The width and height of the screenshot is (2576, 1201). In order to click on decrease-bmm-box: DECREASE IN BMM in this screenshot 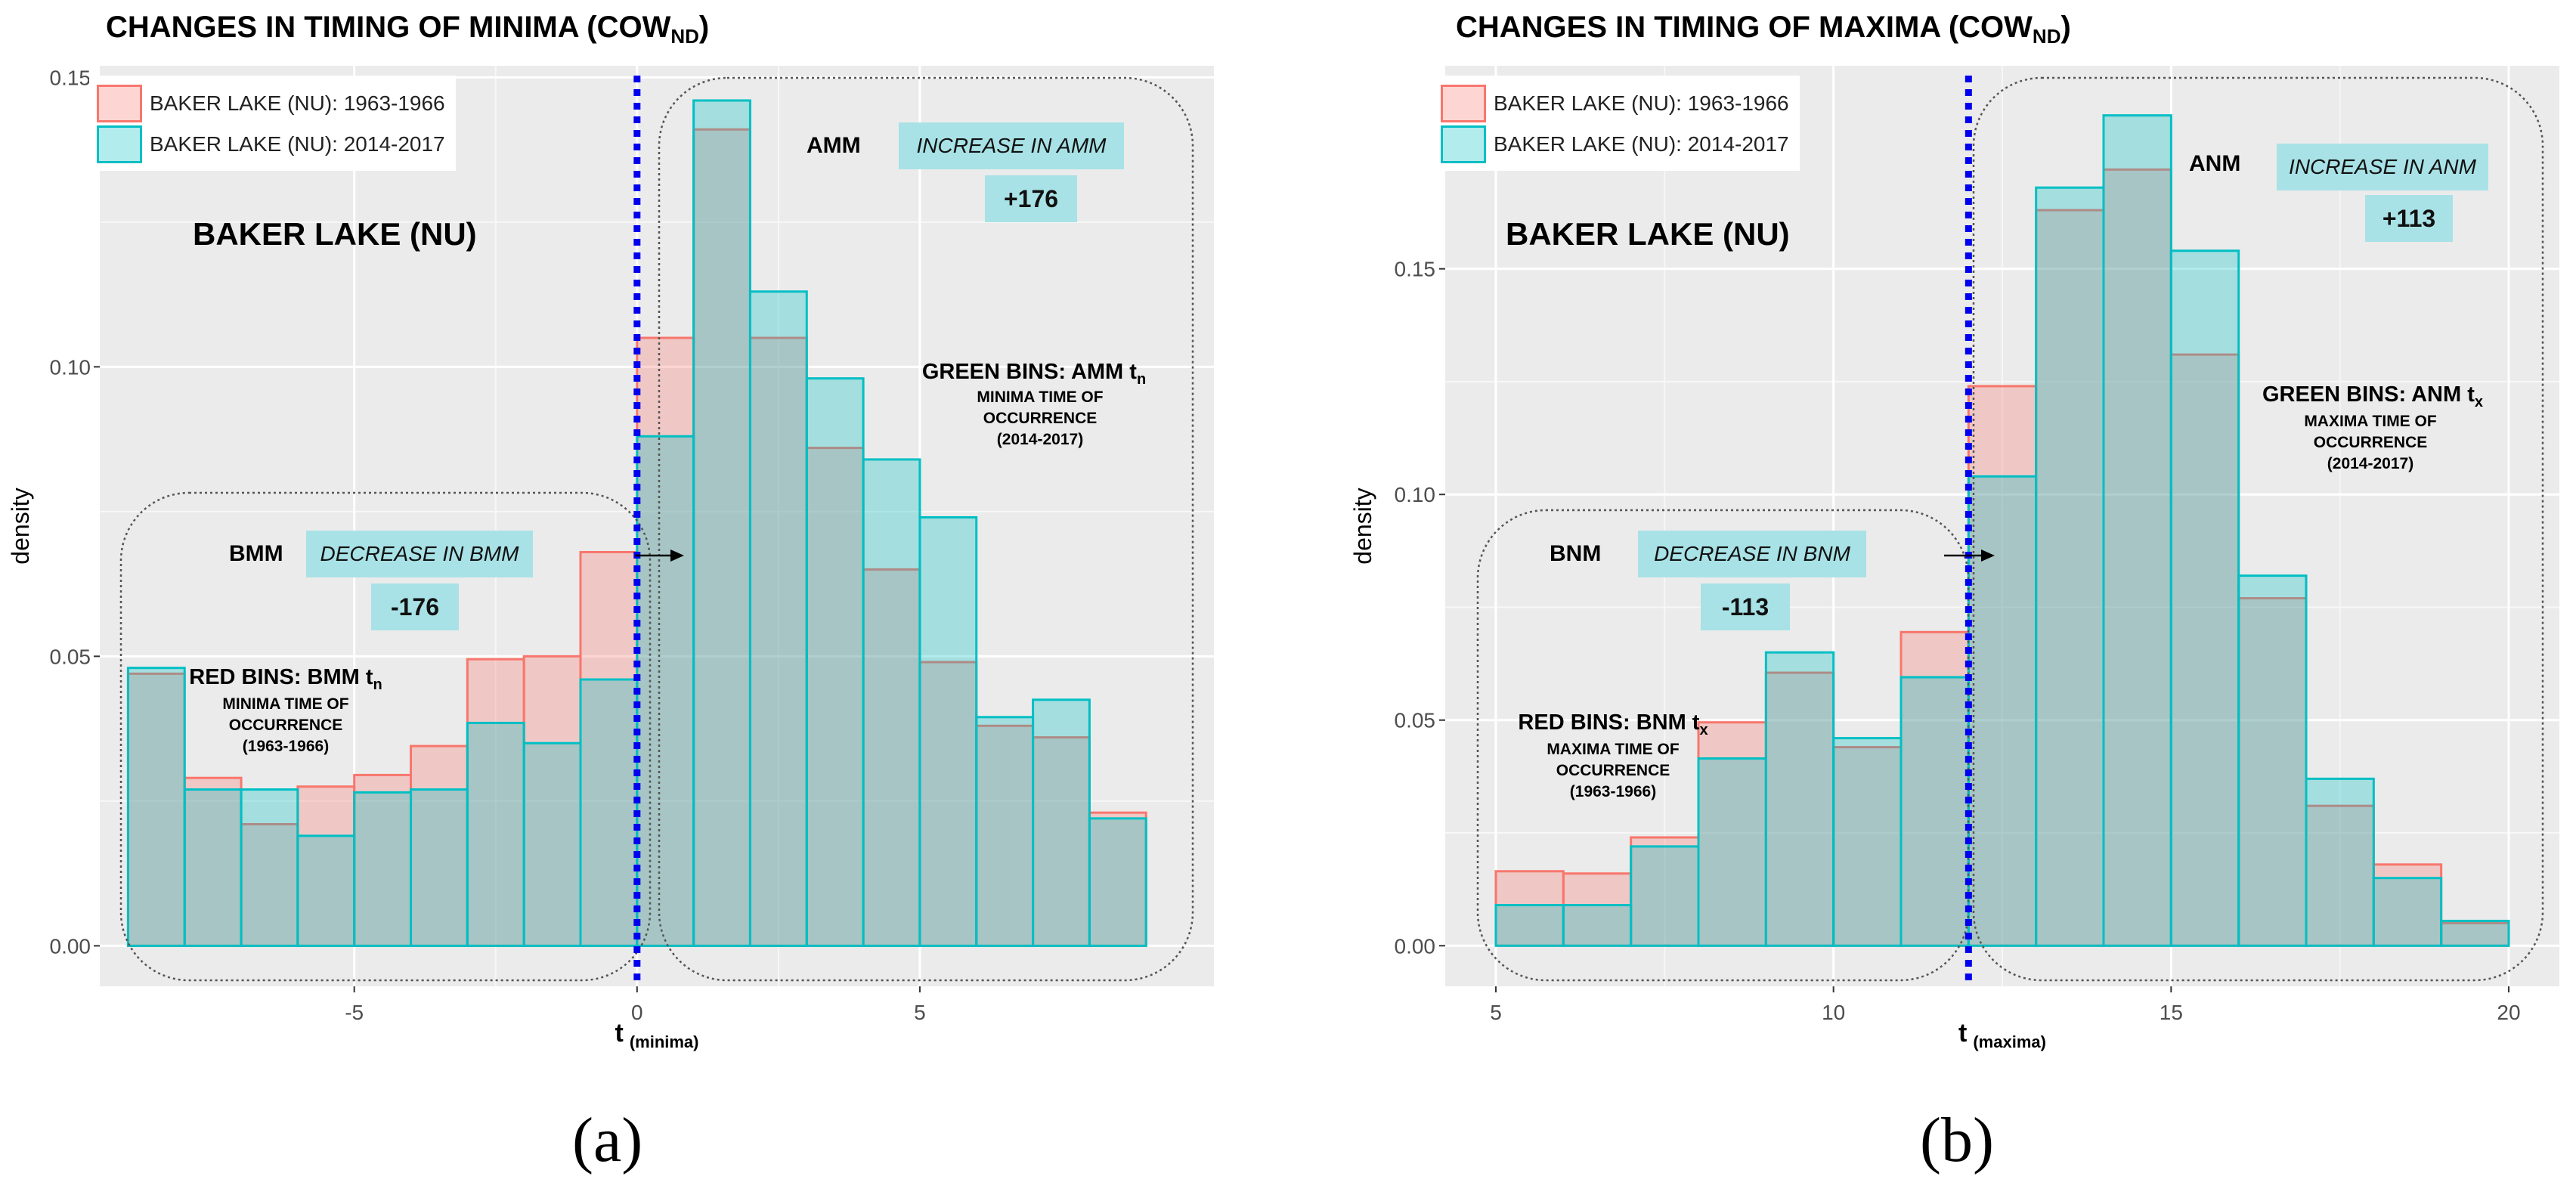, I will do `click(419, 554)`.